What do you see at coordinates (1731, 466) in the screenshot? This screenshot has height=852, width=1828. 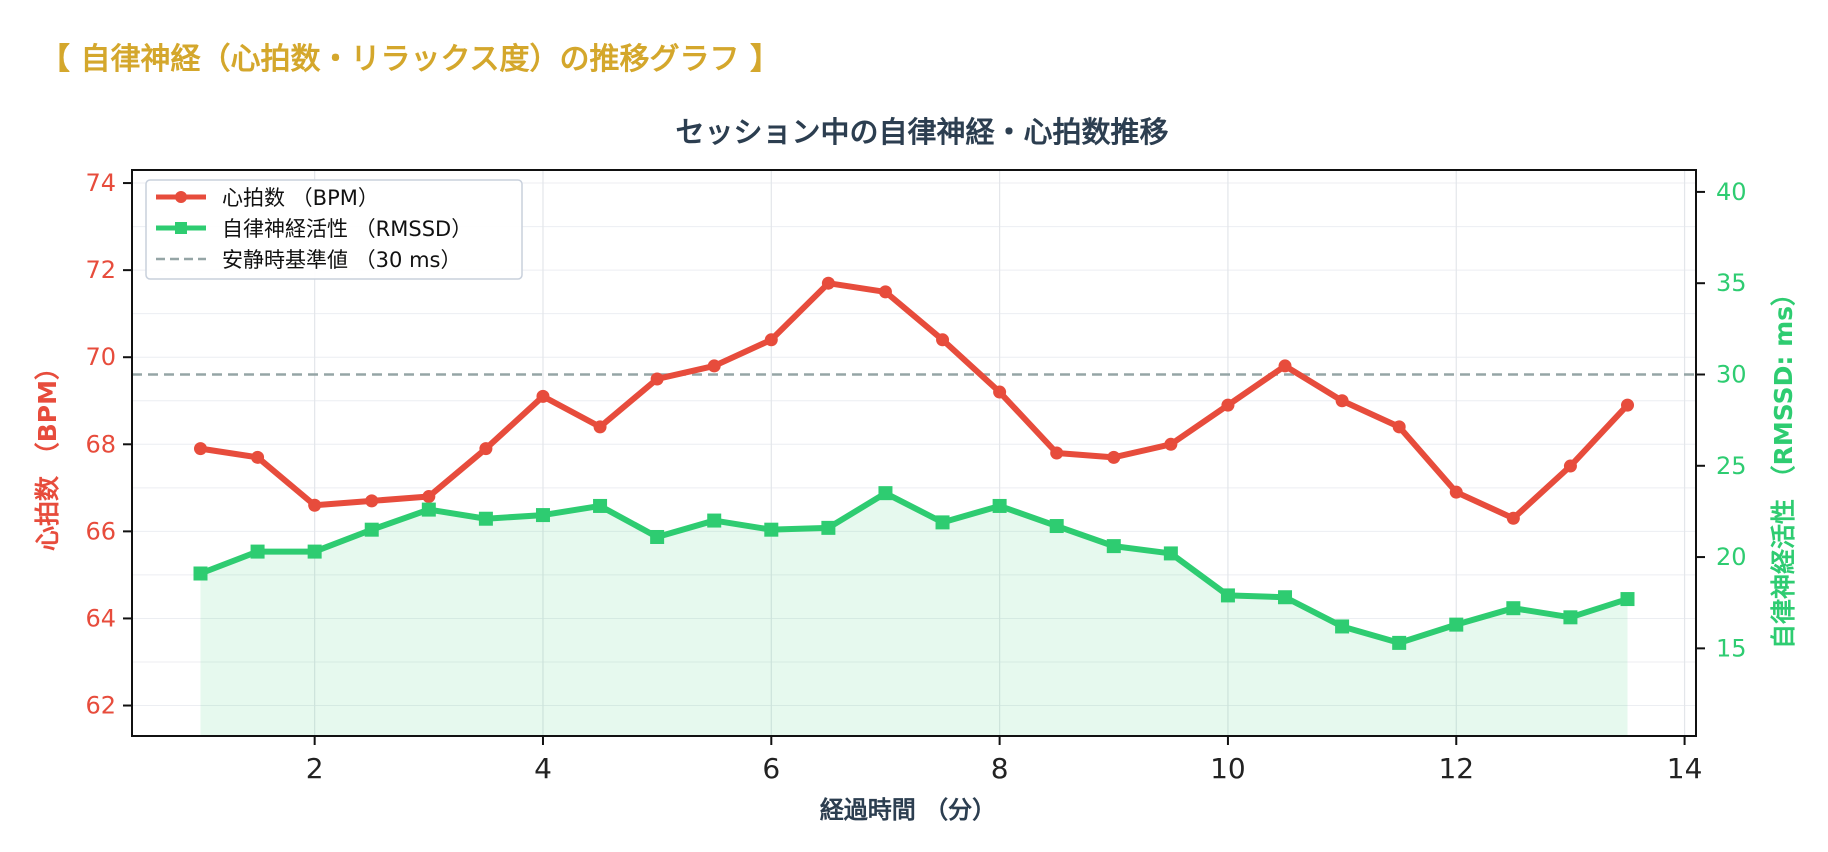 I see `y-right-tick-label: 25` at bounding box center [1731, 466].